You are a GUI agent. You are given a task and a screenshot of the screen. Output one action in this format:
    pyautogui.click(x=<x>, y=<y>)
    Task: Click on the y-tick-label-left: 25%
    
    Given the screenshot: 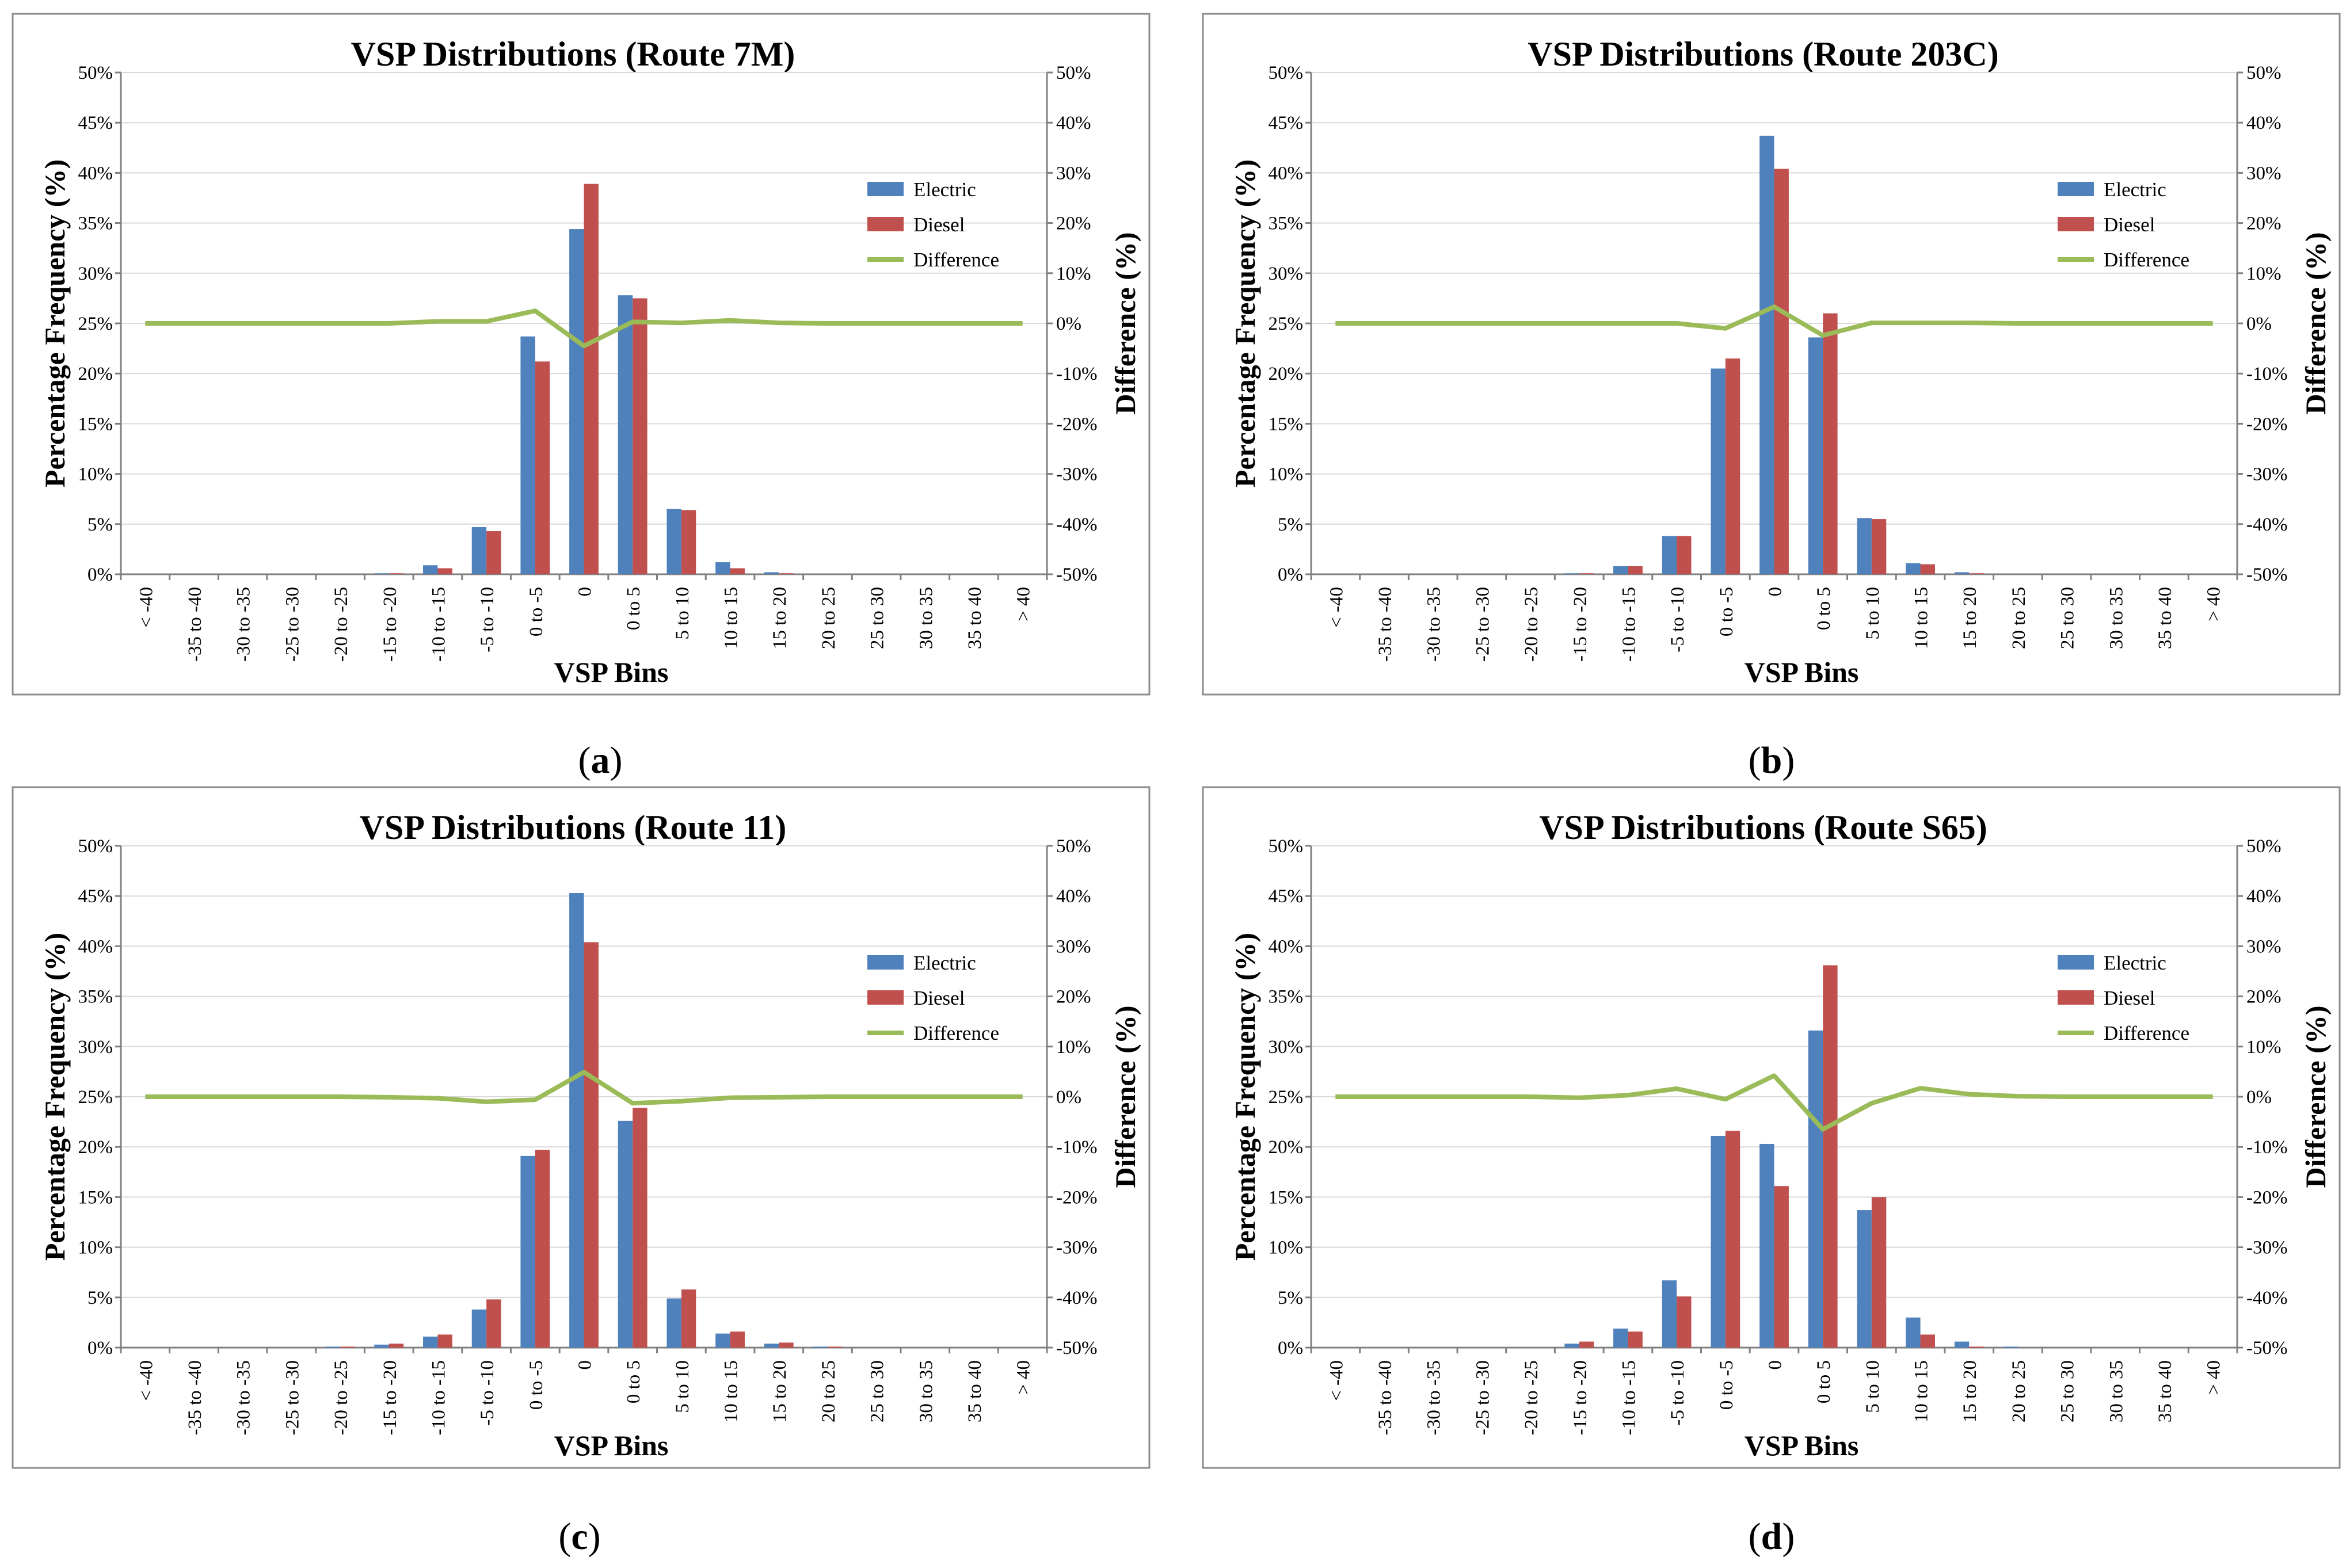 What is the action you would take?
    pyautogui.click(x=1287, y=324)
    